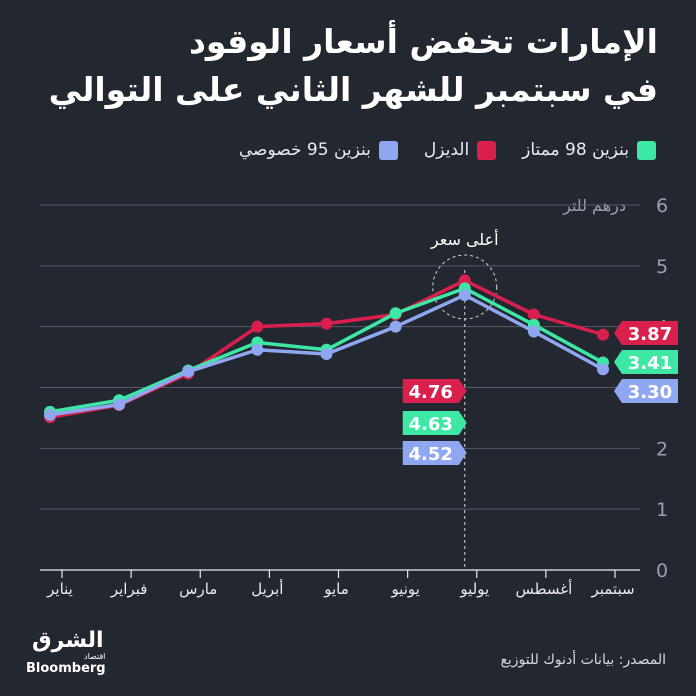 This screenshot has height=696, width=696. What do you see at coordinates (431, 424) in the screenshot?
I see `highlight-value-label: 4.63` at bounding box center [431, 424].